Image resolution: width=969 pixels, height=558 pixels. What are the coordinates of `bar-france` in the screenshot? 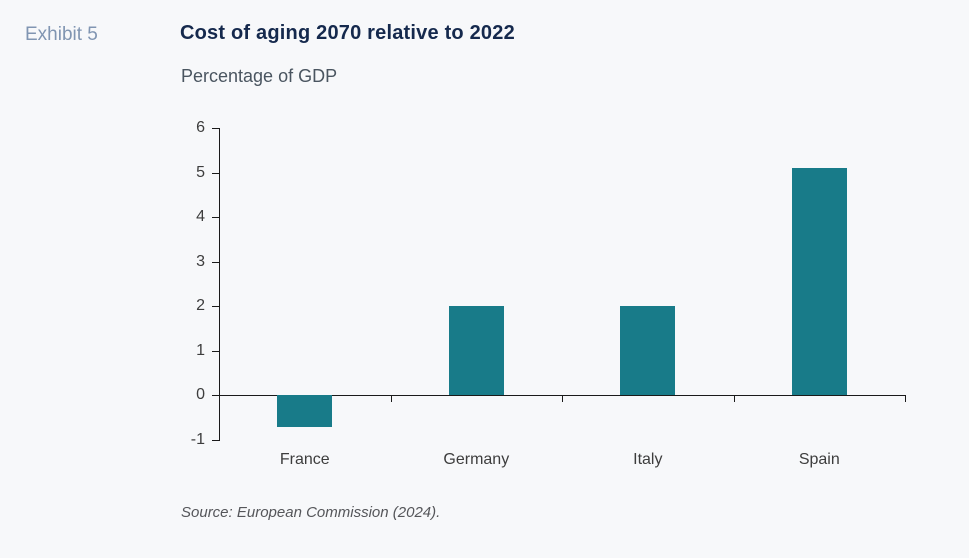 It's located at (305, 411).